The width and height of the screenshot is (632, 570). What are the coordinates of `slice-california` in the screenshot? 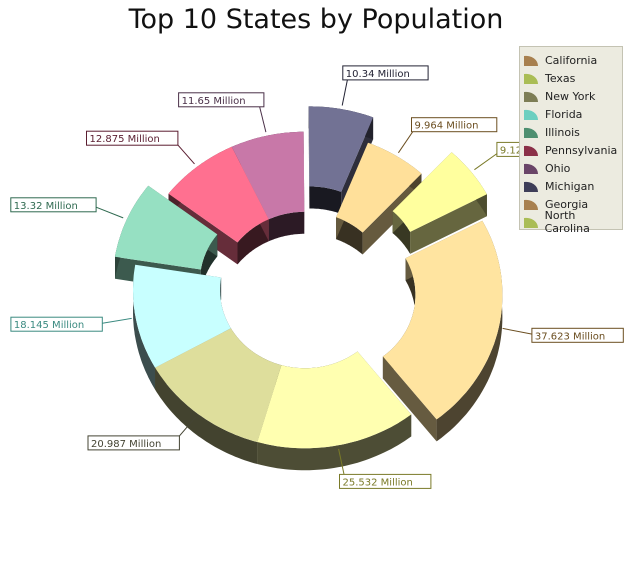 It's located at (442, 320).